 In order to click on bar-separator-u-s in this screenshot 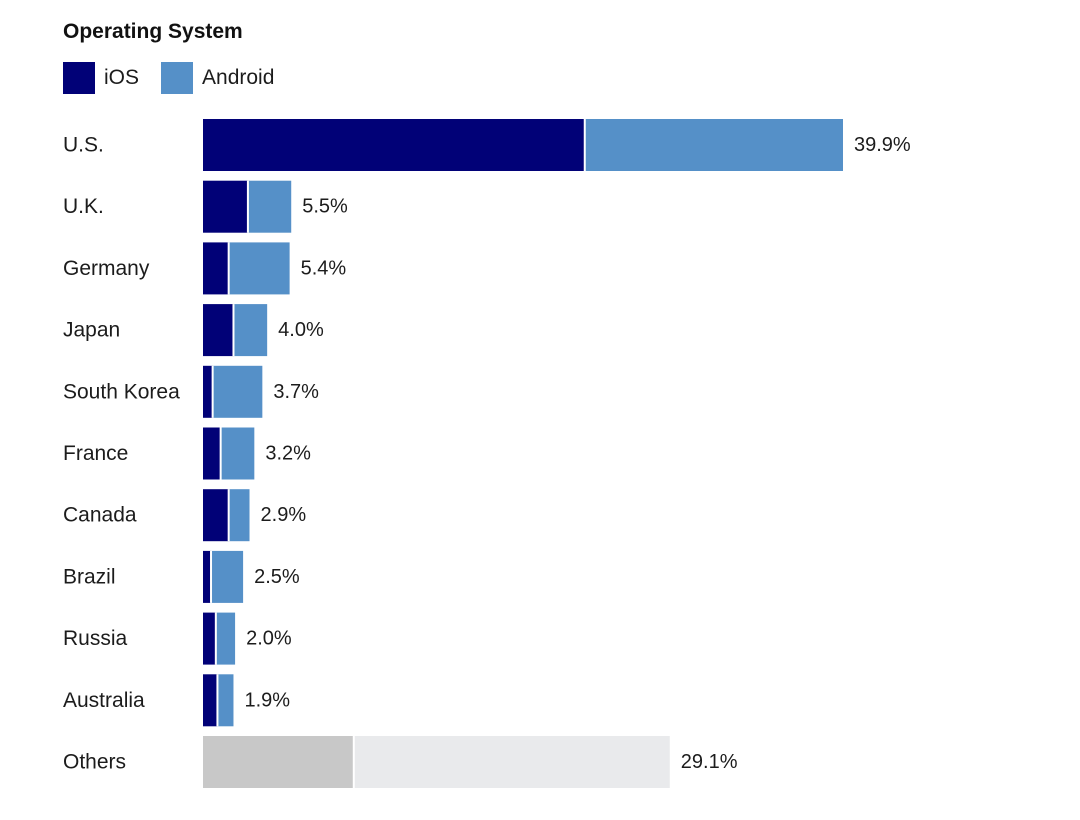, I will do `click(584, 145)`.